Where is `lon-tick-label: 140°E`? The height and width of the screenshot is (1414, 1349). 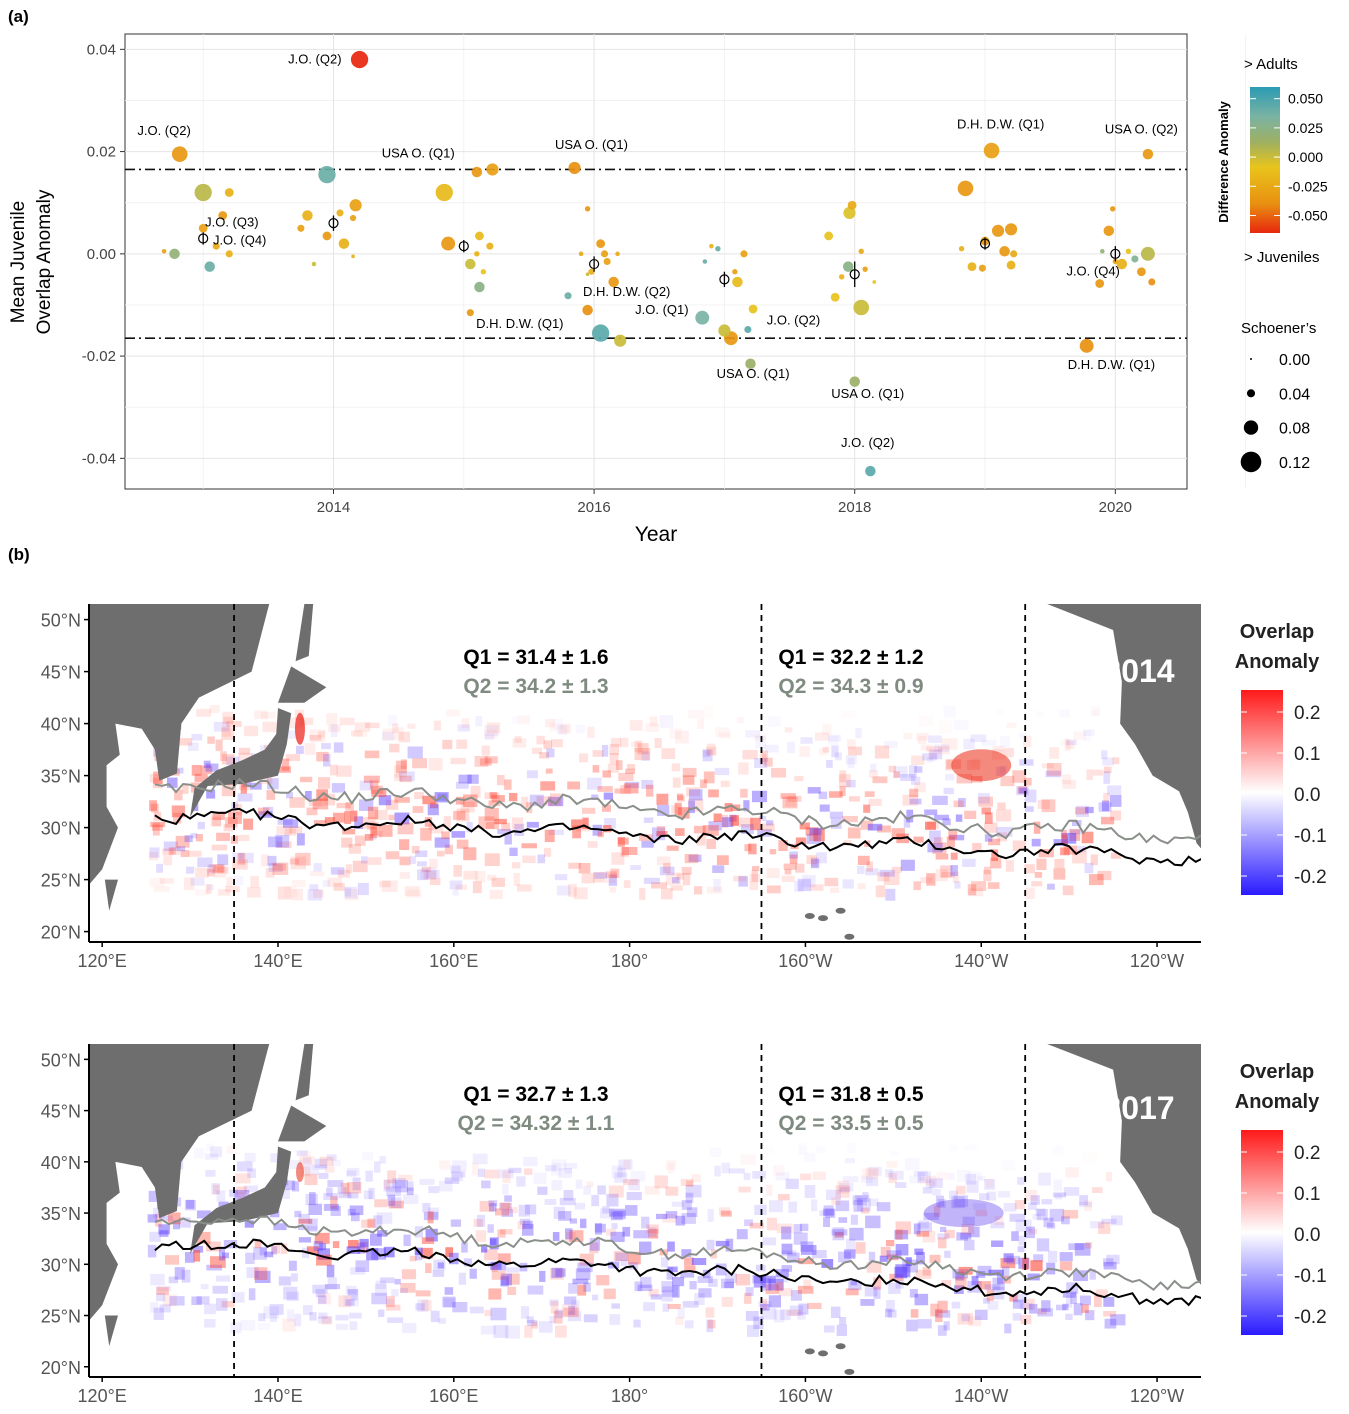 lon-tick-label: 140°E is located at coordinates (277, 961).